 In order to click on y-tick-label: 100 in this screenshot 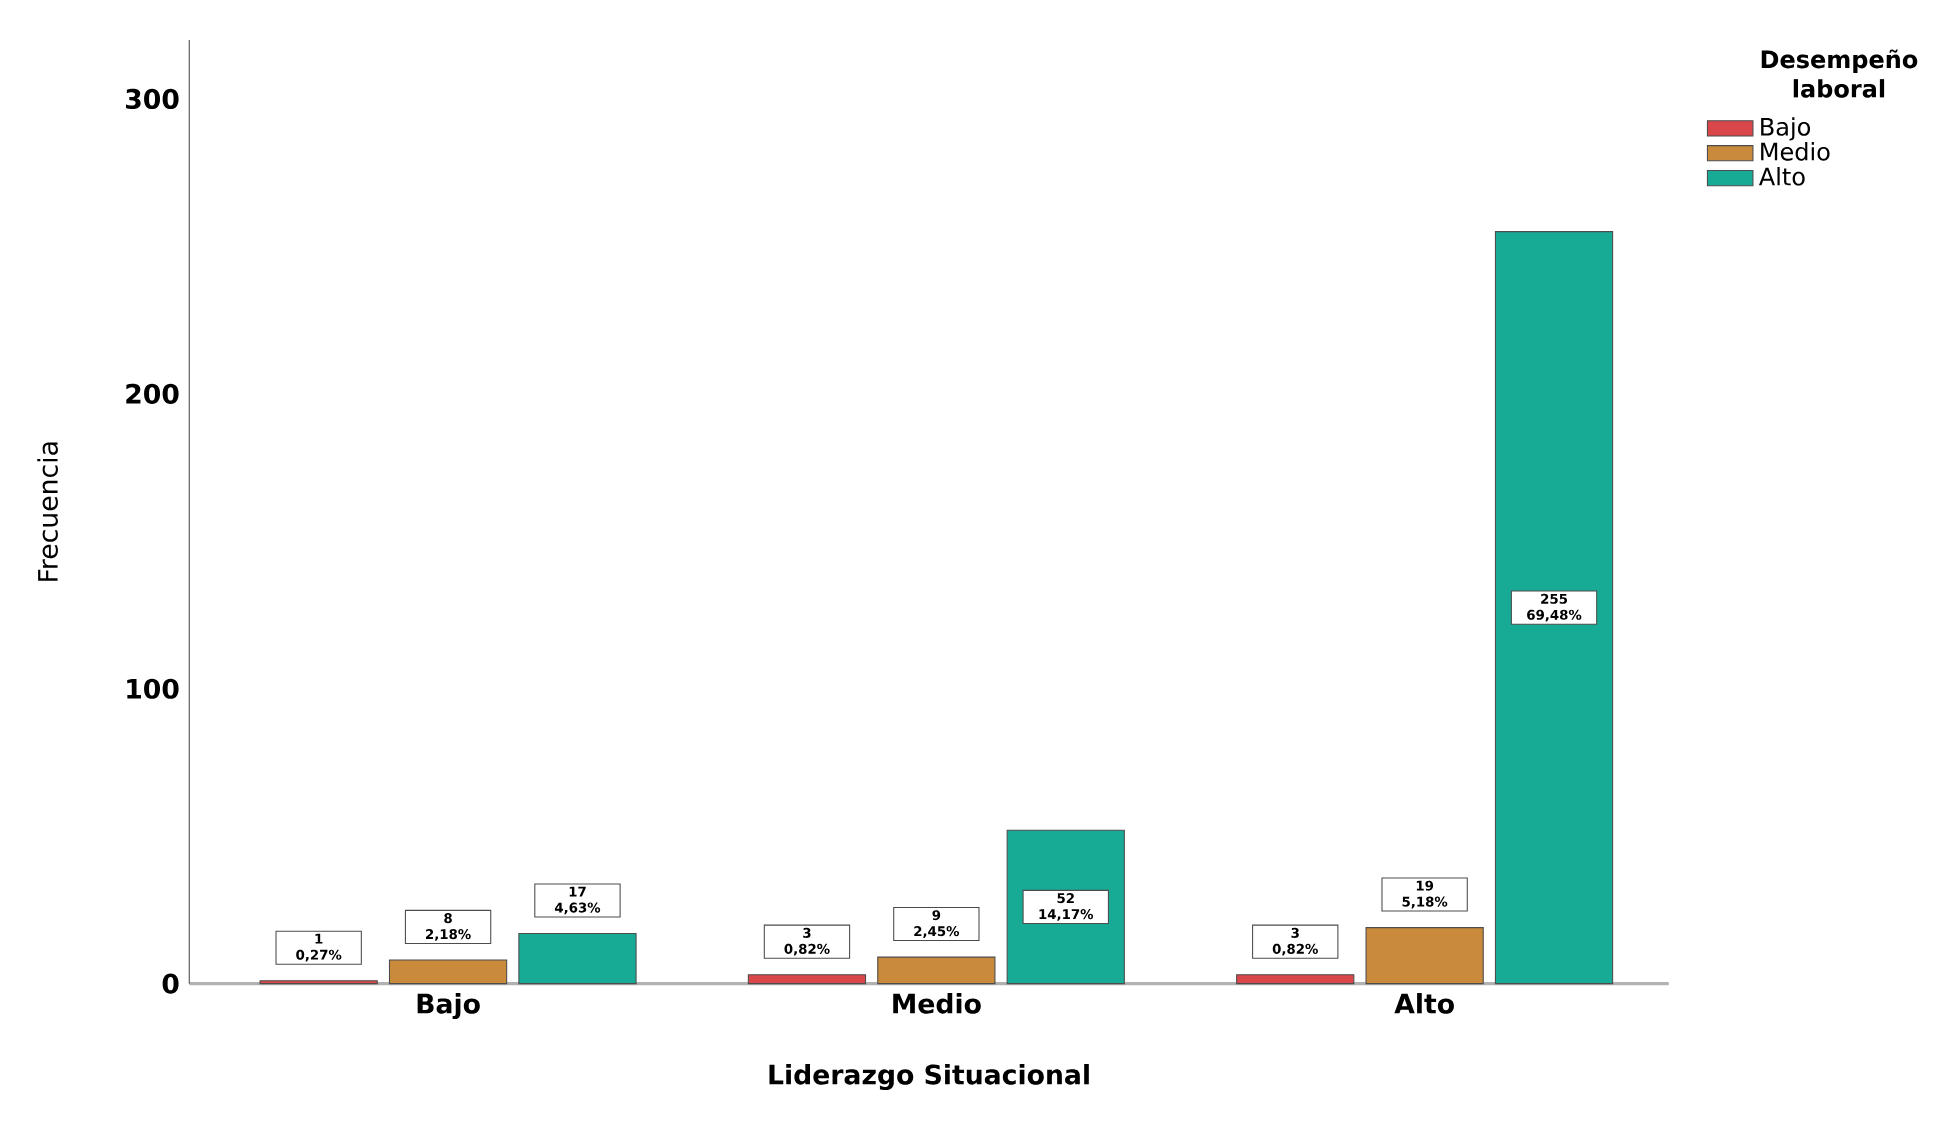, I will do `click(153, 688)`.